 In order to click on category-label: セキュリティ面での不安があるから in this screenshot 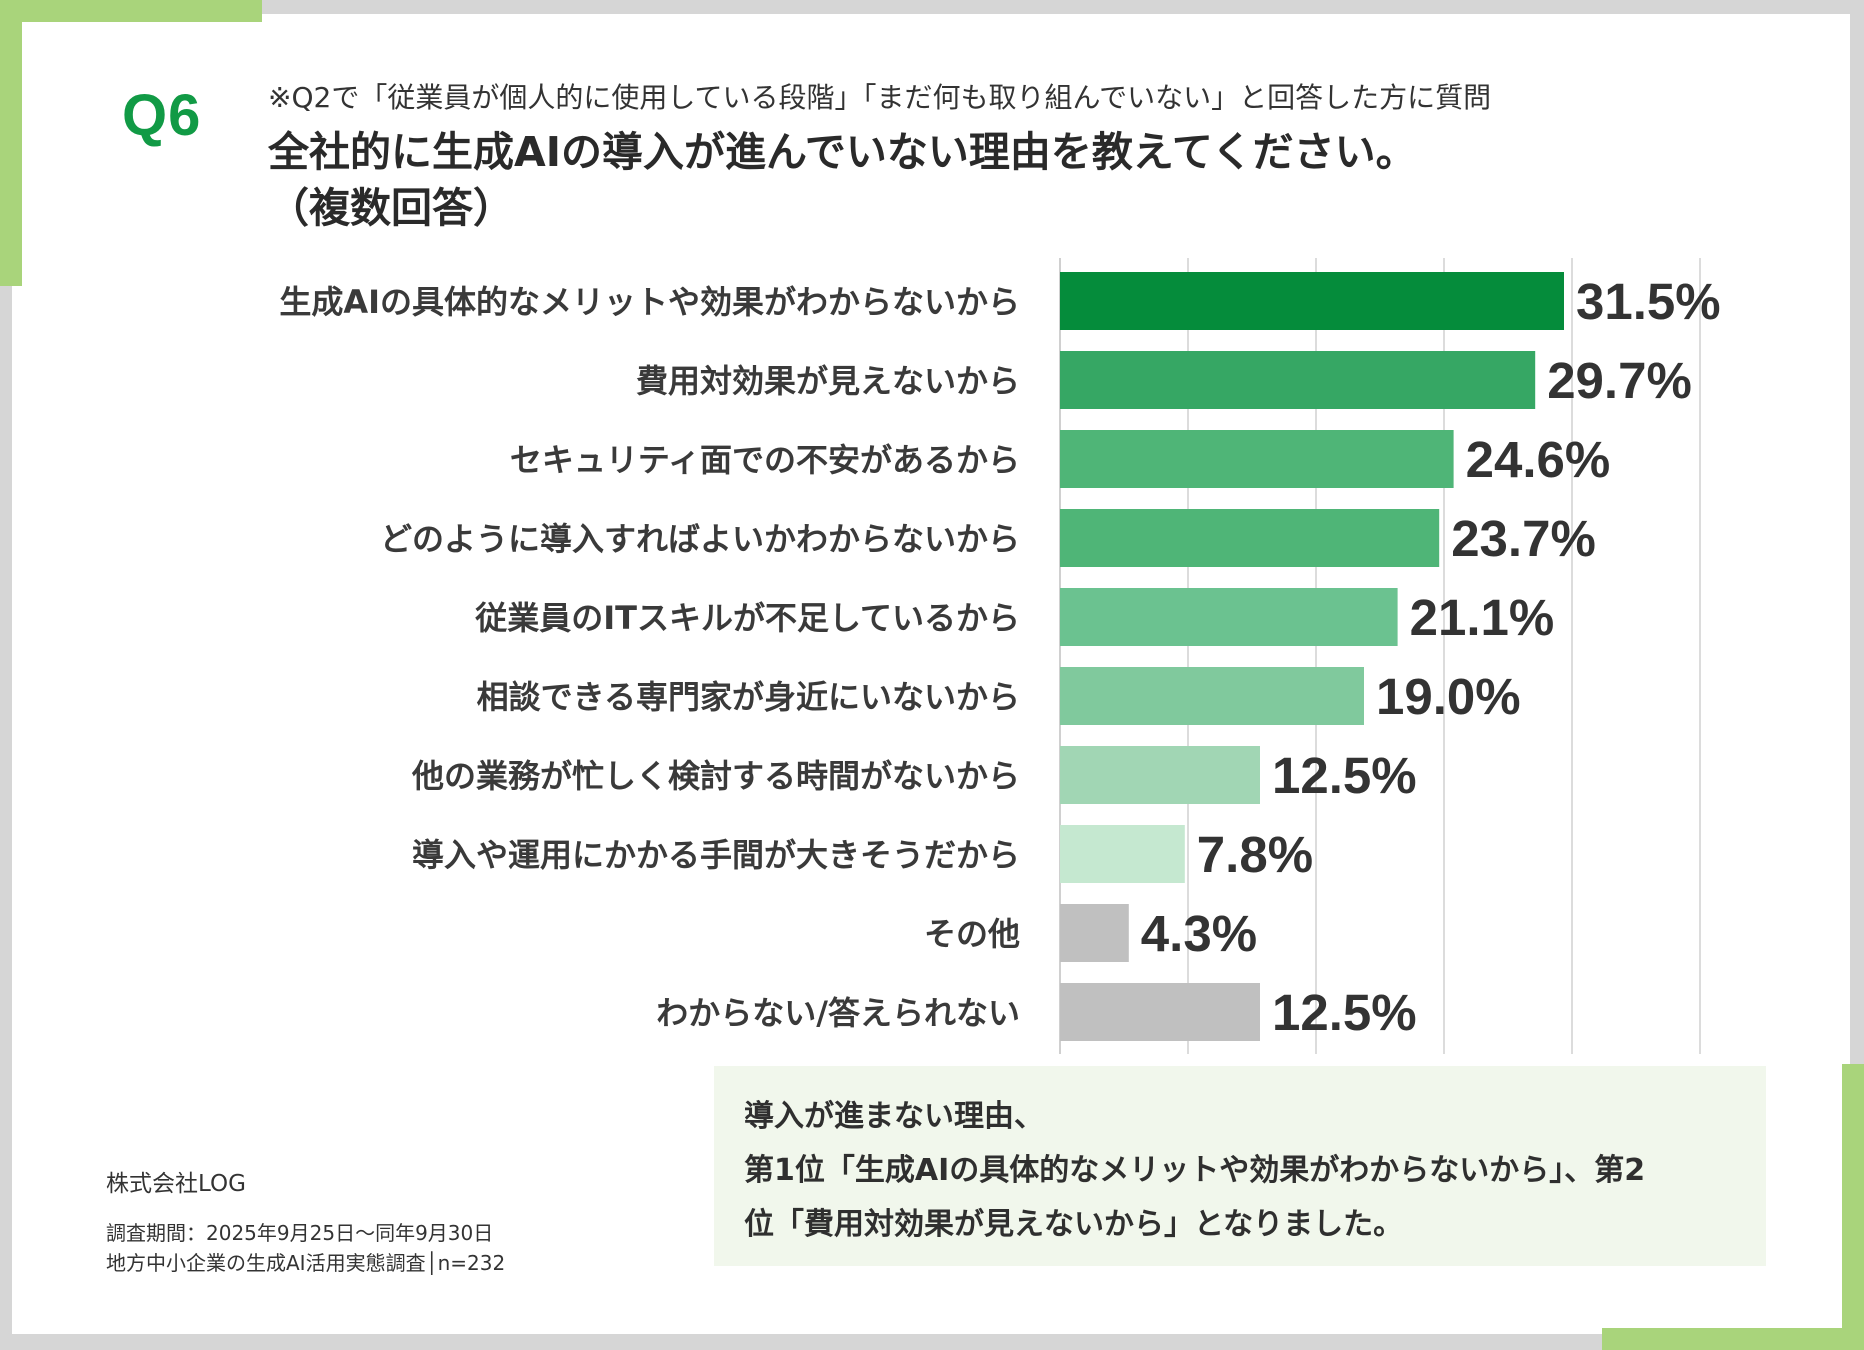, I will do `click(765, 460)`.